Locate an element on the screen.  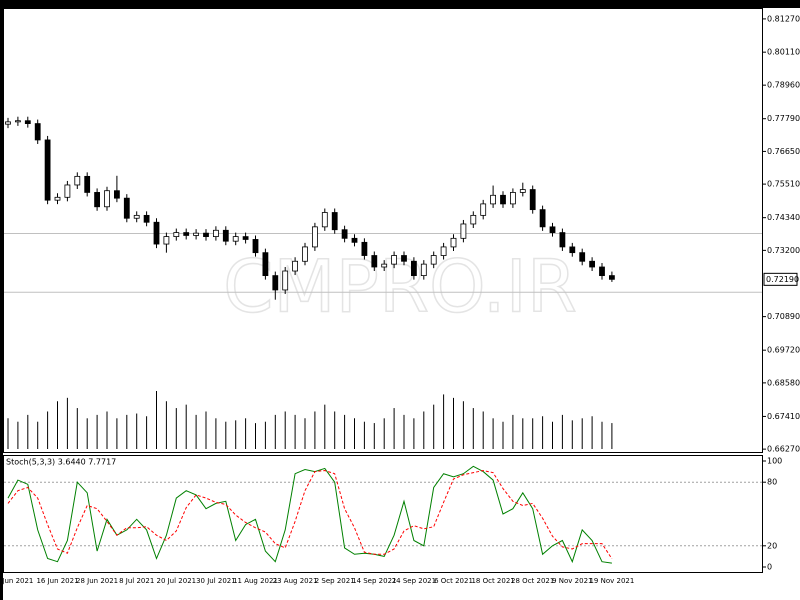
current-price-label: 0.72190 is located at coordinates (782, 279).